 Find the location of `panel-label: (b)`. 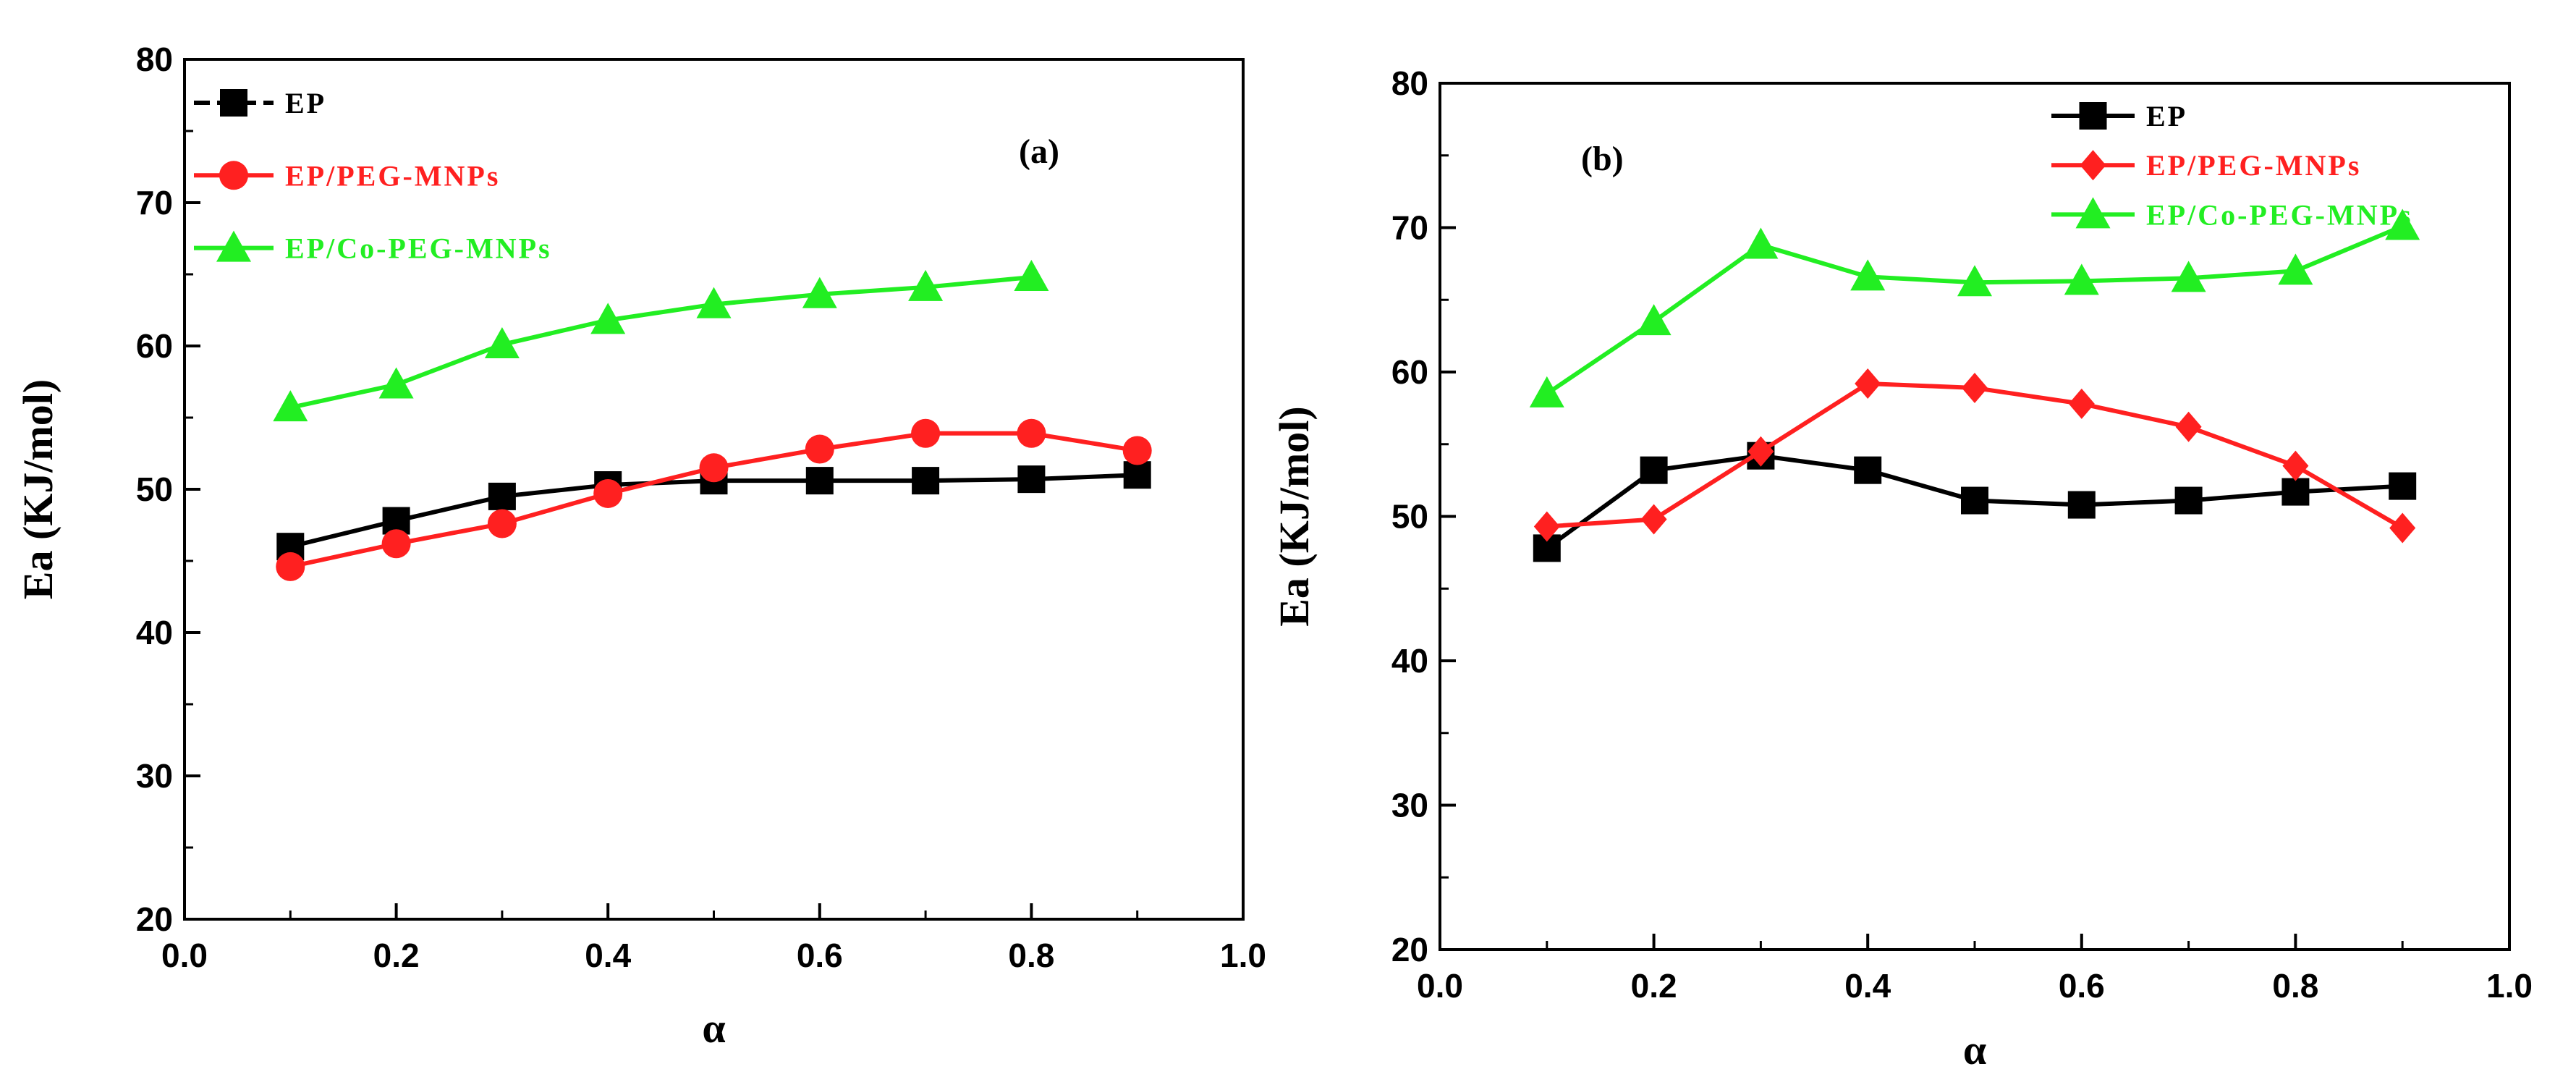

panel-label: (b) is located at coordinates (1602, 159).